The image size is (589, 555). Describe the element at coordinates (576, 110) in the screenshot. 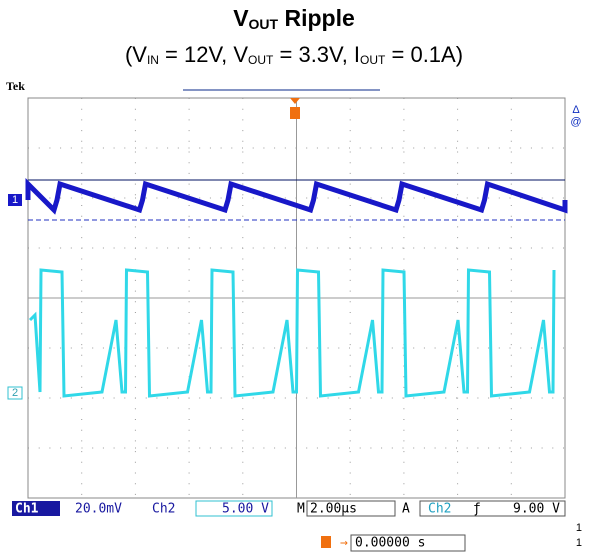

I see `delta: Δ` at that location.